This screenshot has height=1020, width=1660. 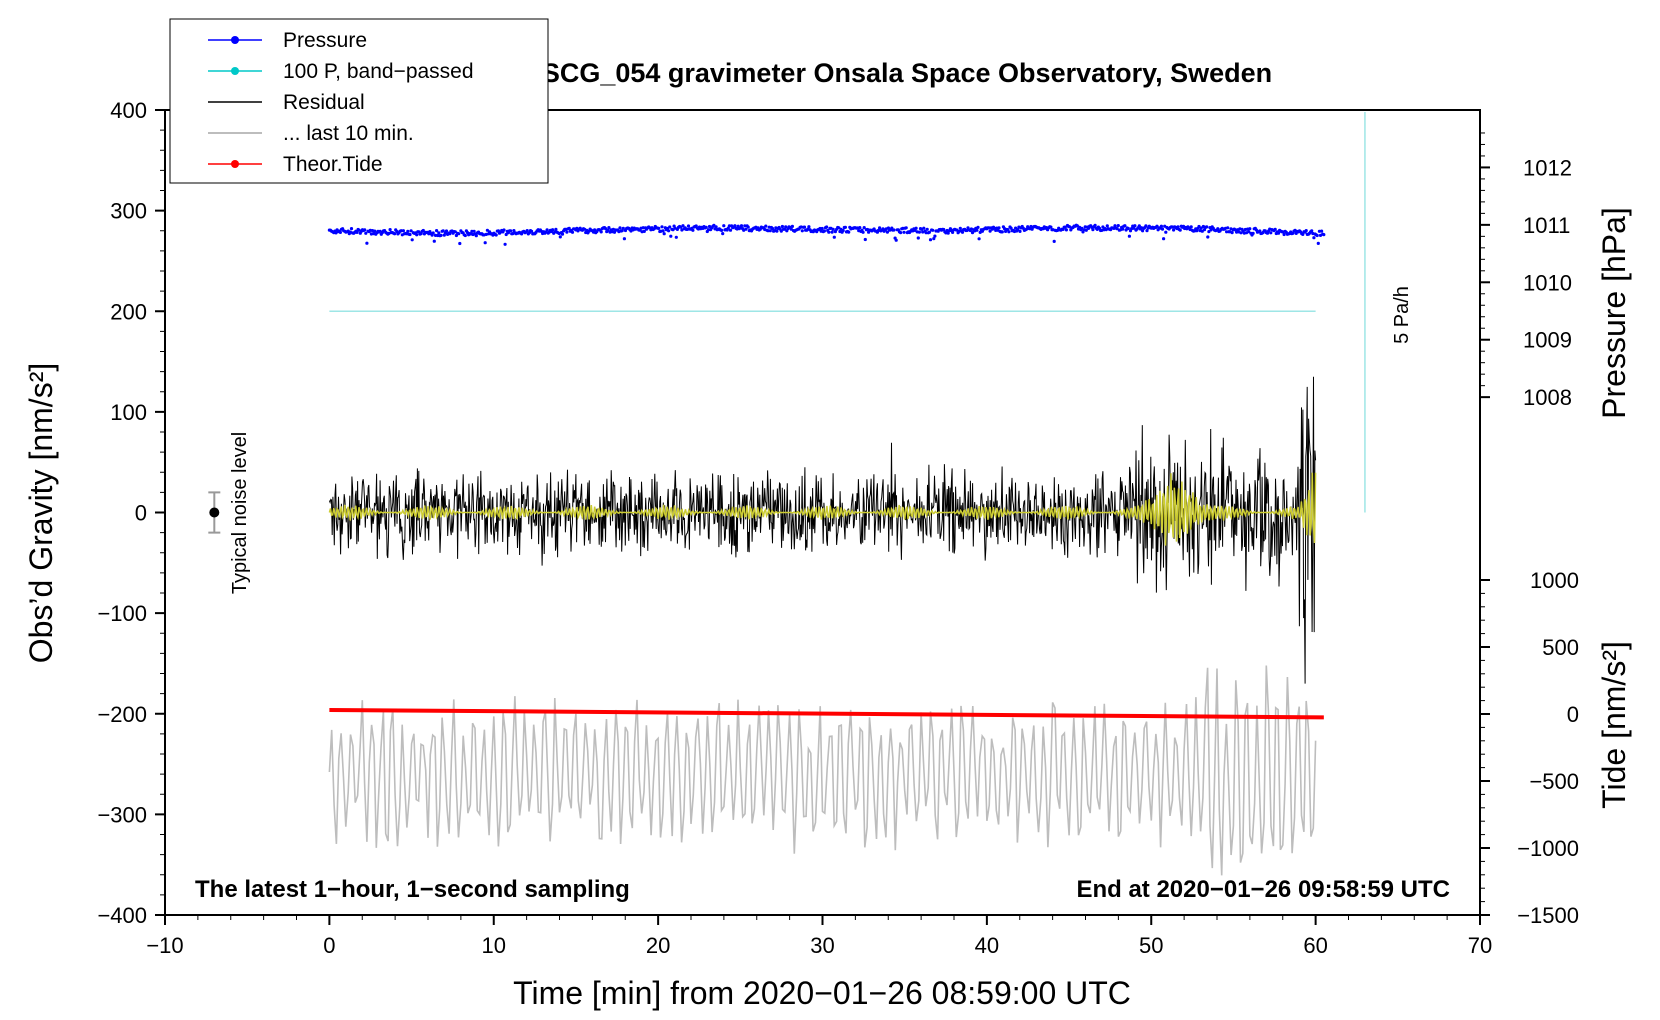 What do you see at coordinates (122, 714) in the screenshot?
I see `y-tick-label: −200` at bounding box center [122, 714].